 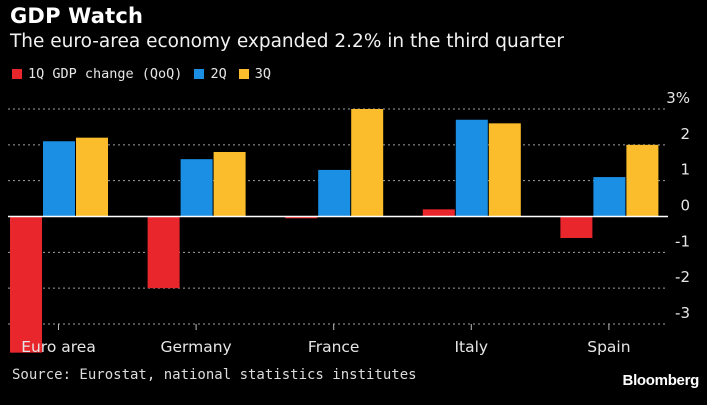 I want to click on x-tick-label: France, so click(x=334, y=347).